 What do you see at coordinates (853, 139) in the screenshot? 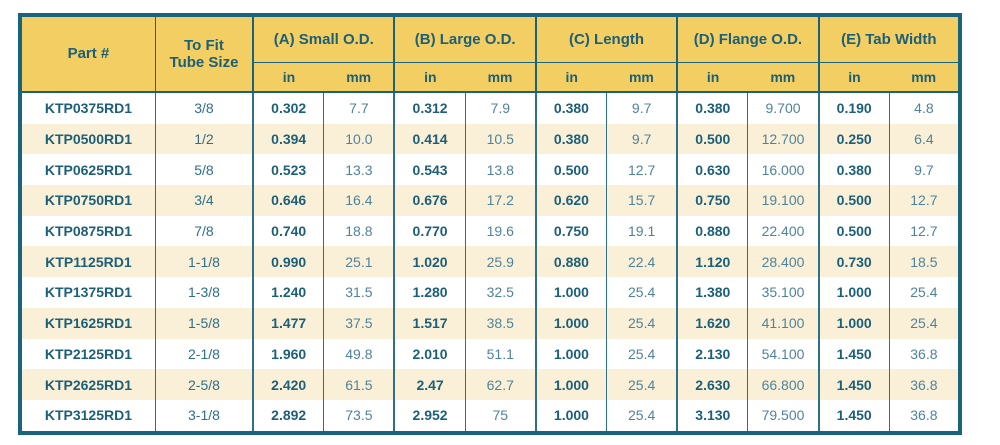
I see `cell-tab-width-in: 0.250` at bounding box center [853, 139].